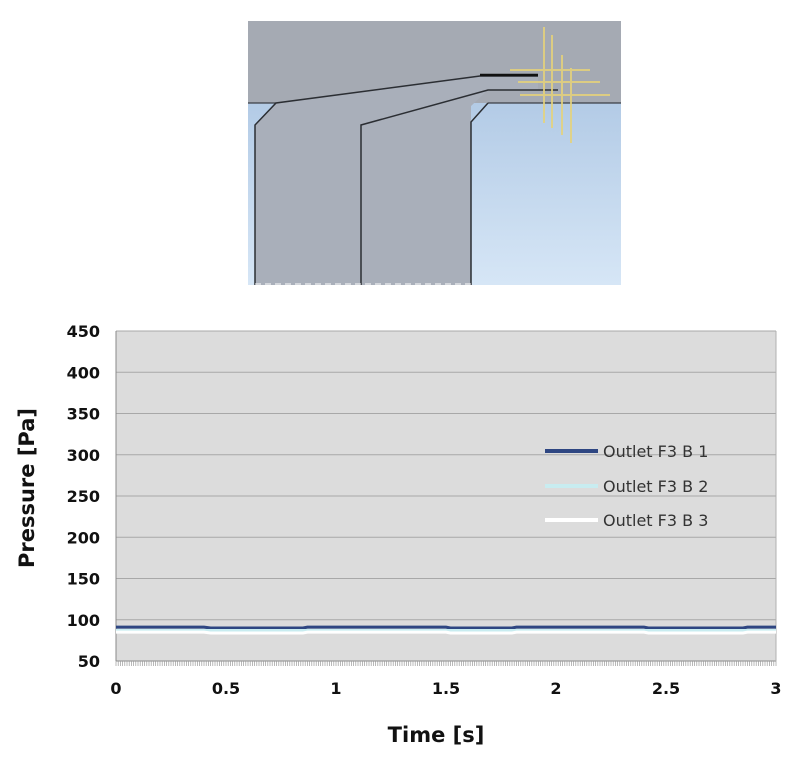 This screenshot has width=800, height=764. I want to click on inner-wall-line, so click(459, 187).